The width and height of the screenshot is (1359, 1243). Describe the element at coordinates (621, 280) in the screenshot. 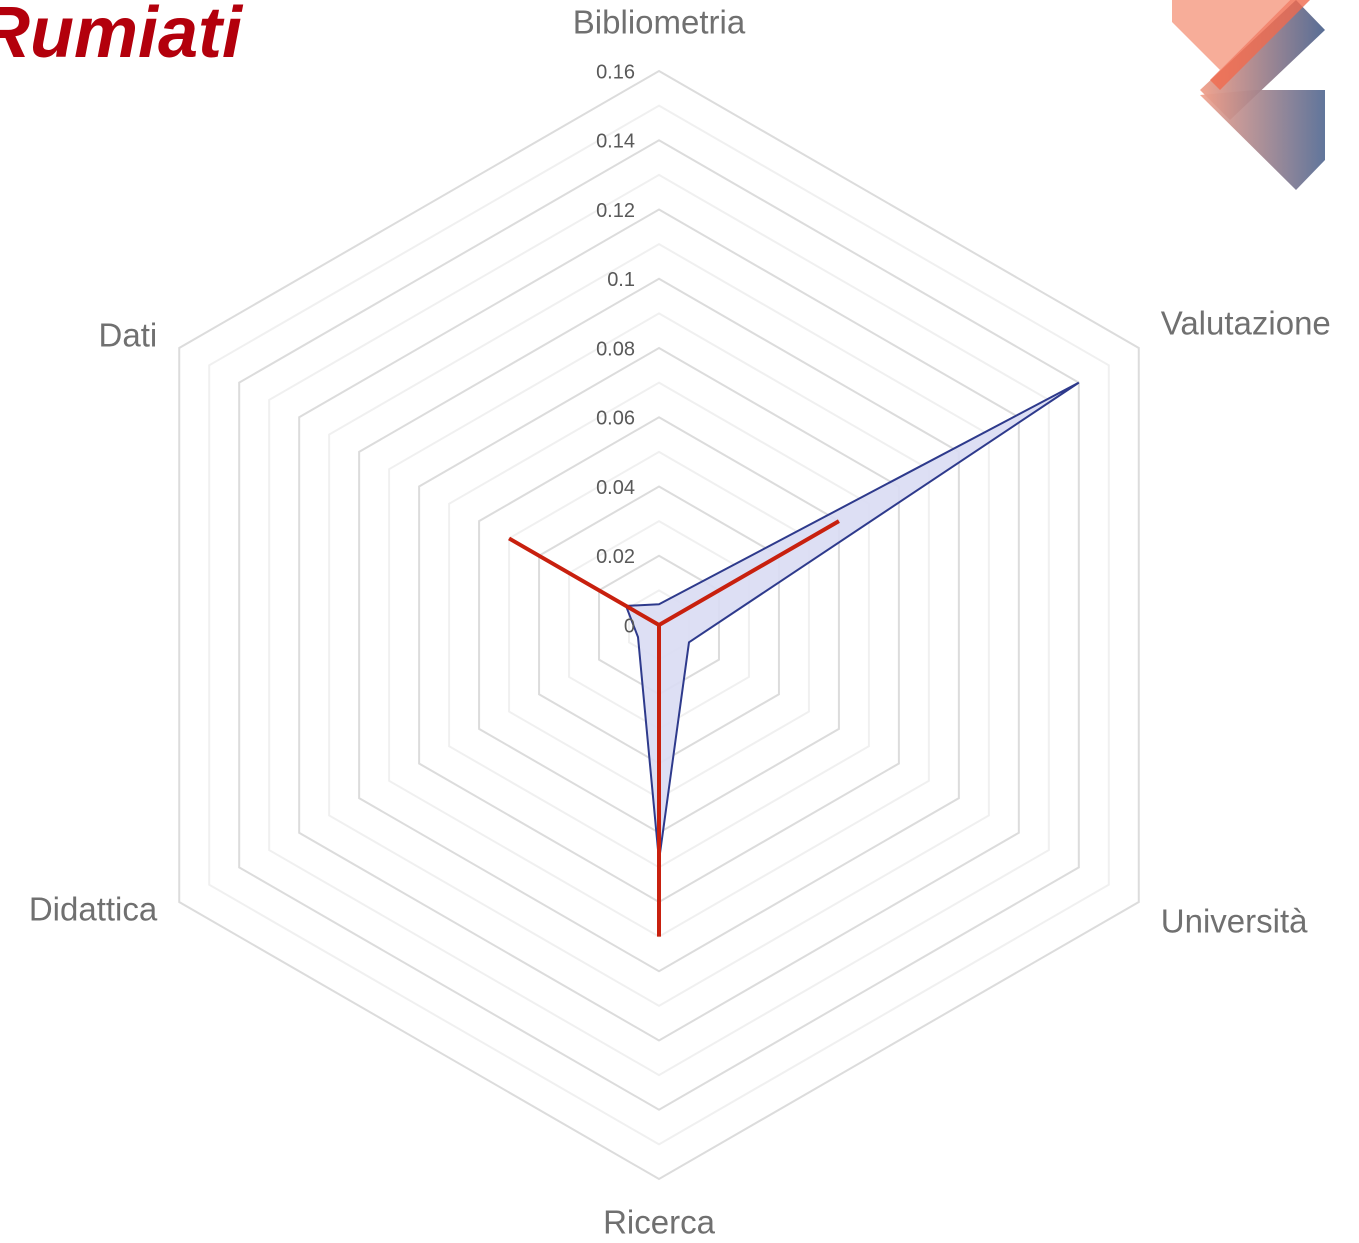

I see `y-tick-label: 0.1` at that location.